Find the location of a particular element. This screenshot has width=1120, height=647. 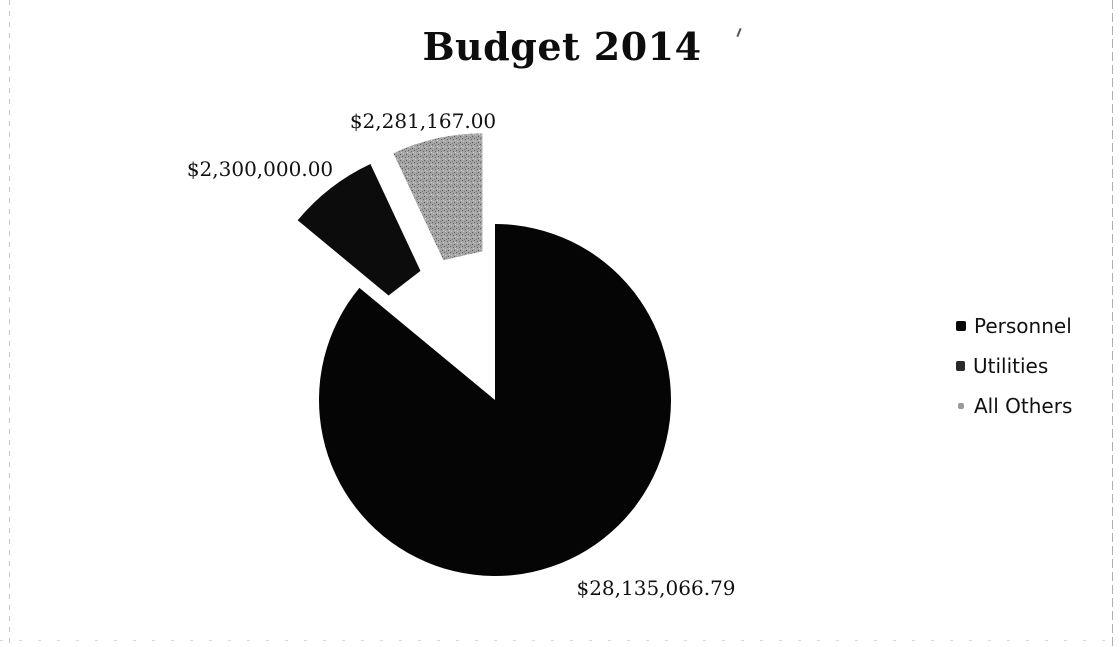

legend-swatch-all-others is located at coordinates (961, 406).